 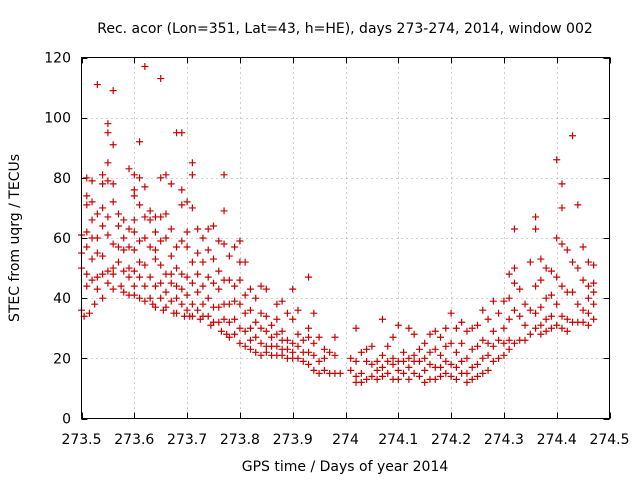 What do you see at coordinates (134, 440) in the screenshot?
I see `x-tick-label: 273.6` at bounding box center [134, 440].